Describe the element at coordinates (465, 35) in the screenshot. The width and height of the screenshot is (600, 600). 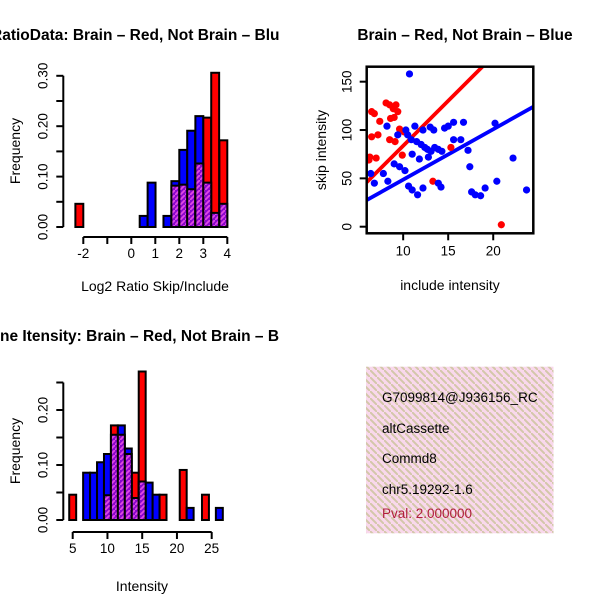
I see `chart-title: Brain – Red, Not Brain – Blue` at that location.